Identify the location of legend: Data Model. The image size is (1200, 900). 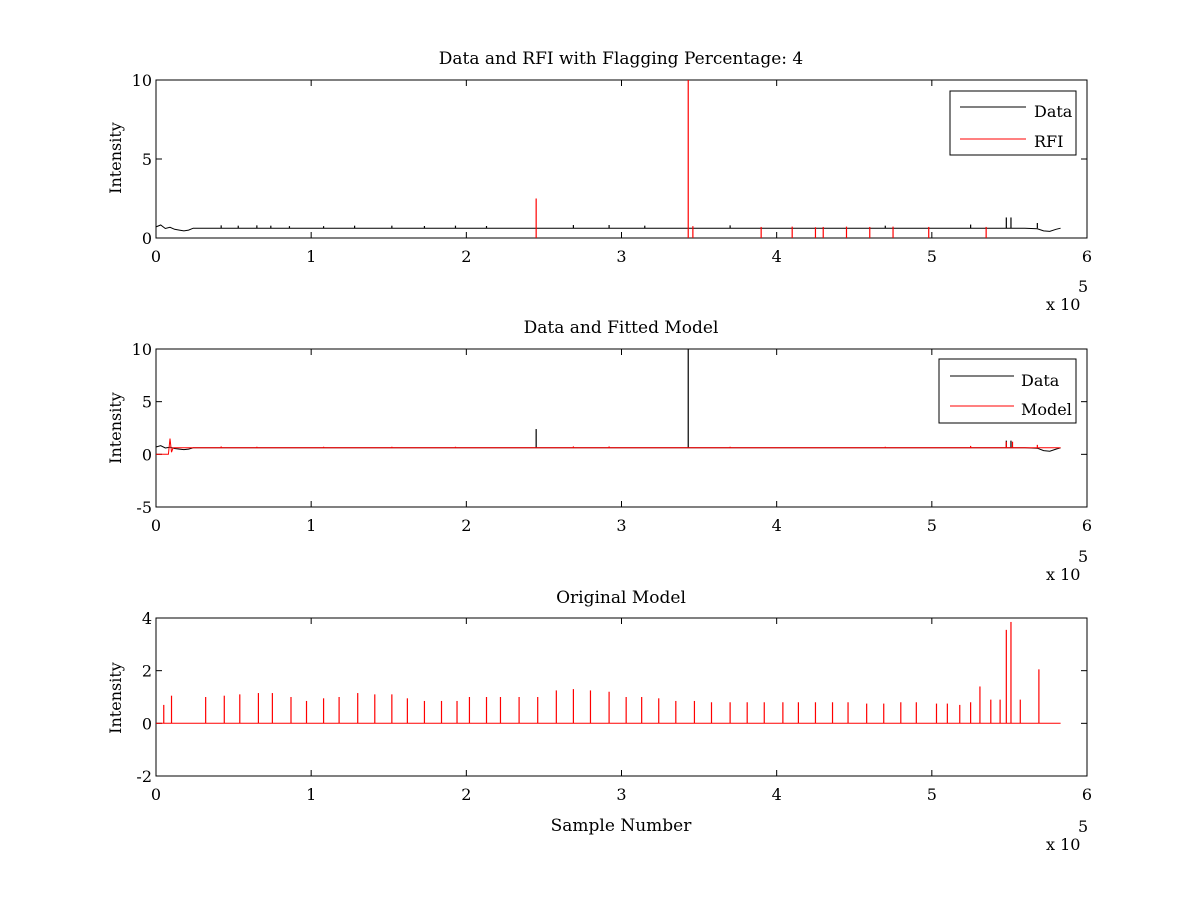
(1007, 391).